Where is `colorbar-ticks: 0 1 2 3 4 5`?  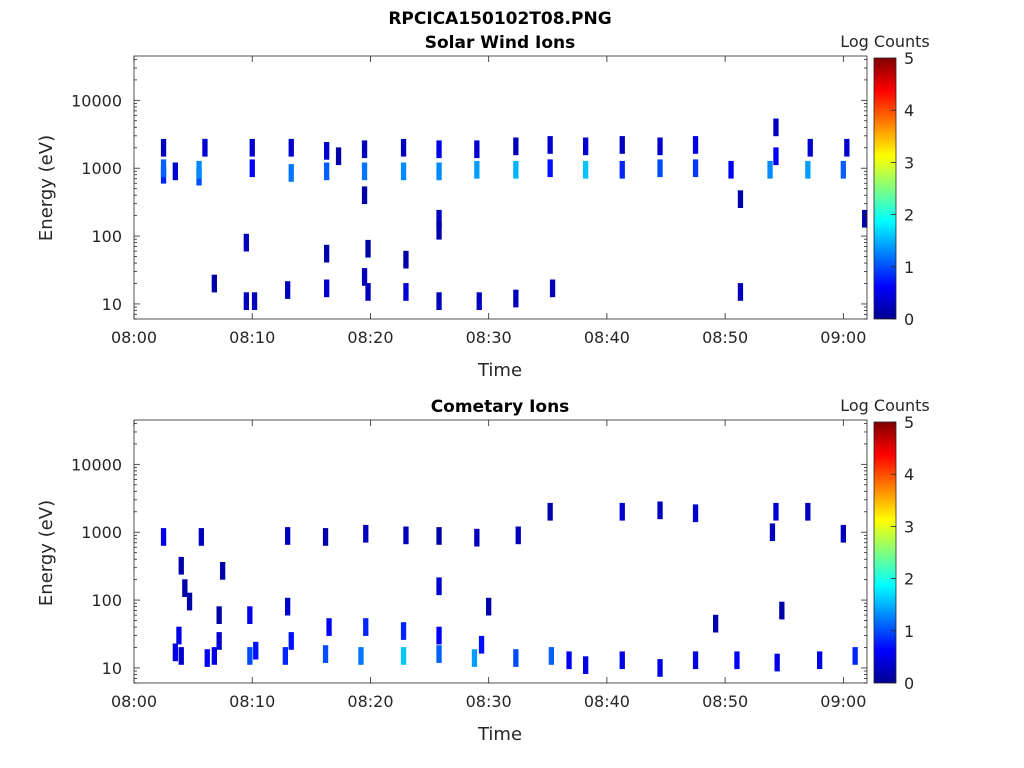 colorbar-ticks: 0 1 2 3 4 5 is located at coordinates (902, 189).